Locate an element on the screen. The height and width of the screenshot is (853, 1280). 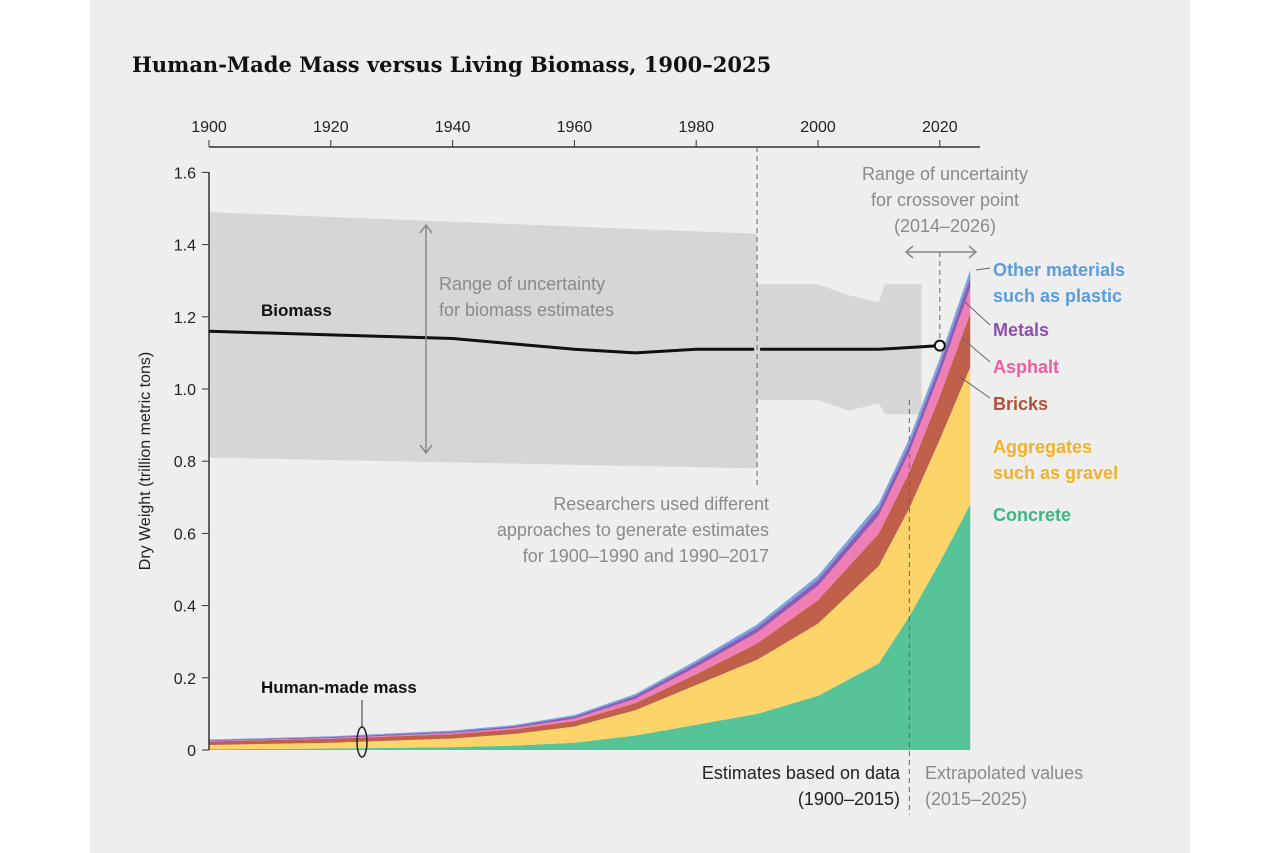
biomass-label: Biomass is located at coordinates (296, 310).